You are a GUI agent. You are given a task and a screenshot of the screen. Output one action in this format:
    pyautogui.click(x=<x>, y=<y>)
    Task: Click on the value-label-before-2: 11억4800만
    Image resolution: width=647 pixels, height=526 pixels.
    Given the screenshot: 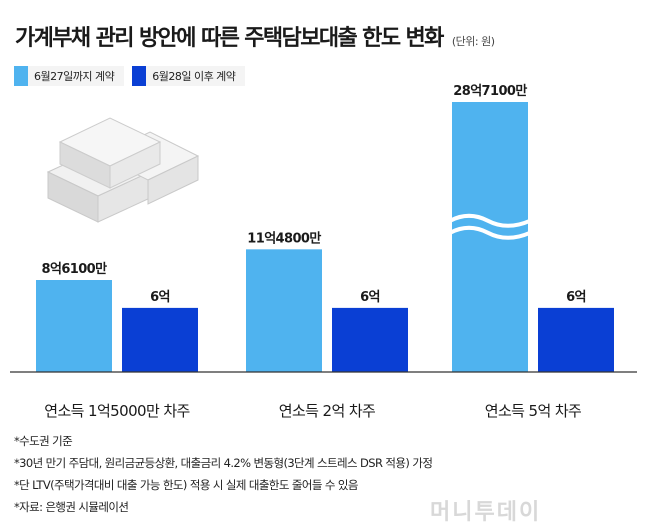 What is the action you would take?
    pyautogui.click(x=284, y=238)
    